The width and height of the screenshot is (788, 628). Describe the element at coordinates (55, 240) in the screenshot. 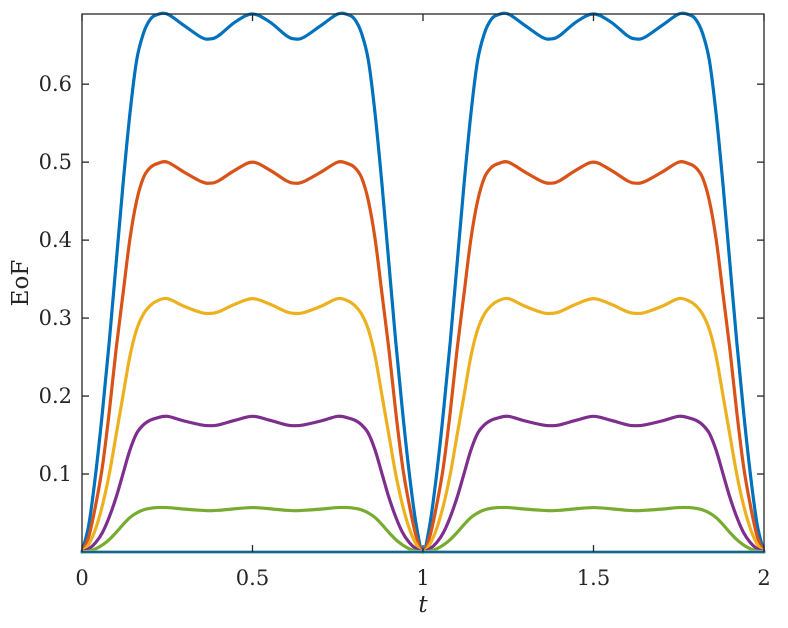

I see `y-tick-label: 0.4` at that location.